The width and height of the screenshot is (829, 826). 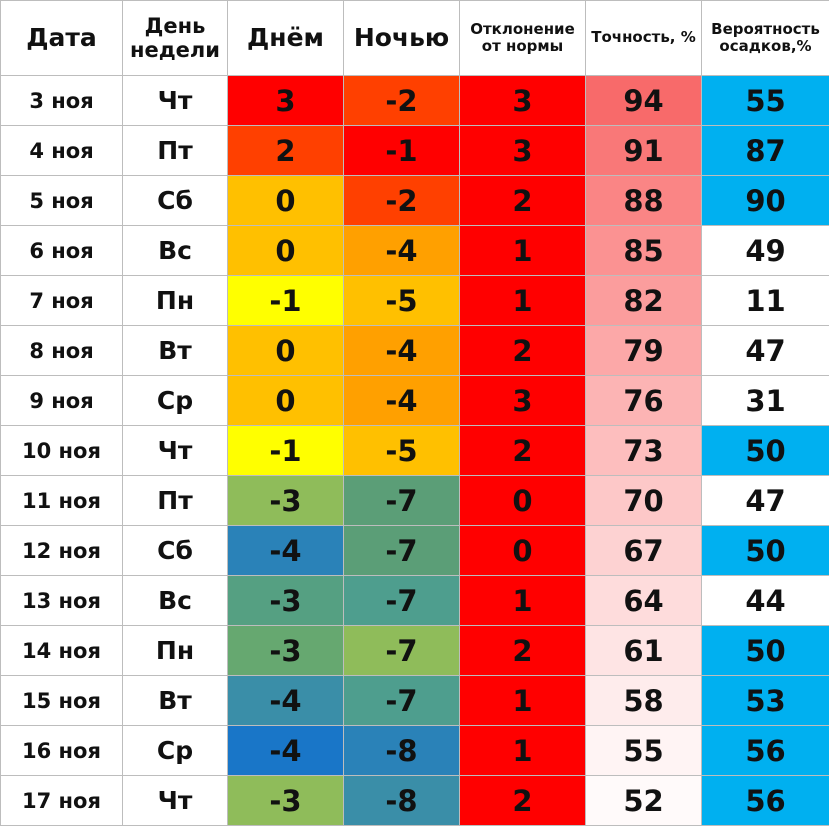 What do you see at coordinates (62, 301) in the screenshot?
I see `date-cell: 7 ноя` at bounding box center [62, 301].